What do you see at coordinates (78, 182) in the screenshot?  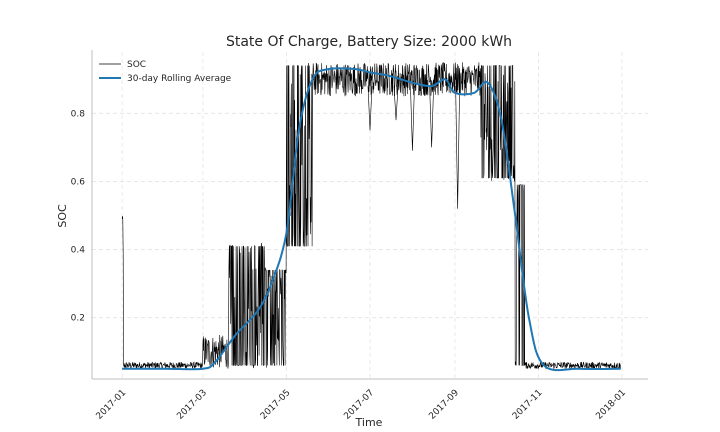 I see `y-tick-label: 0.6` at bounding box center [78, 182].